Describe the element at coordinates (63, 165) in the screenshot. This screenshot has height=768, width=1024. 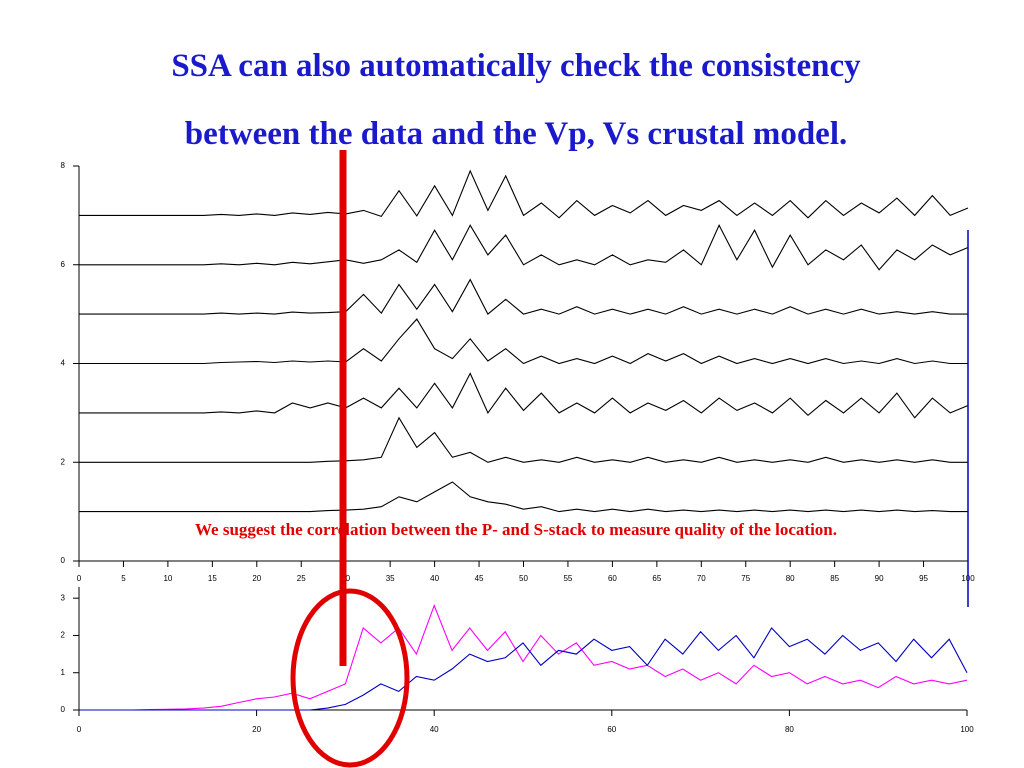
I see `y-tick-label: 8` at that location.